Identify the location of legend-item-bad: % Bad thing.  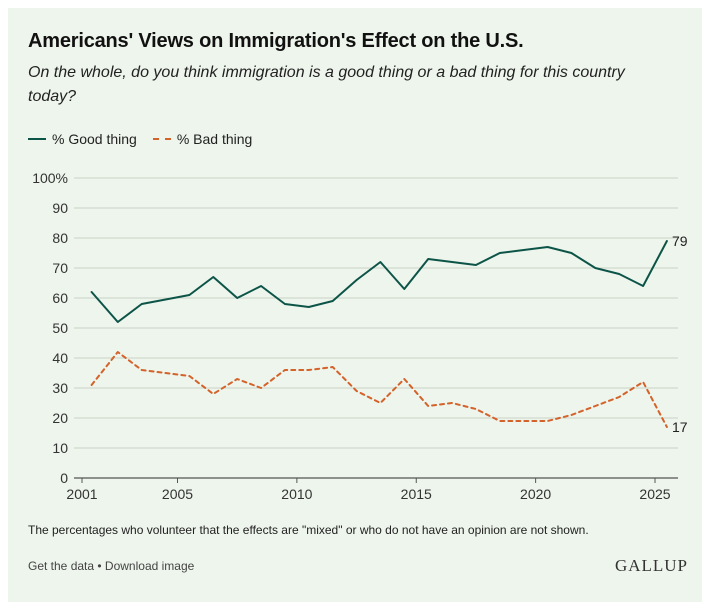
(202, 139).